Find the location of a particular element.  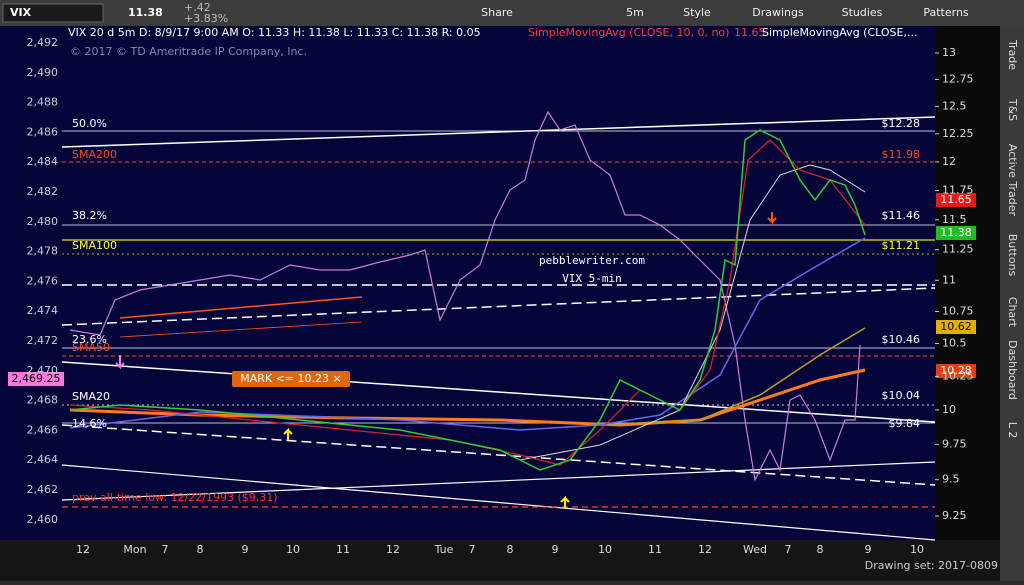

watermark: pebblewriter.com is located at coordinates (592, 260).